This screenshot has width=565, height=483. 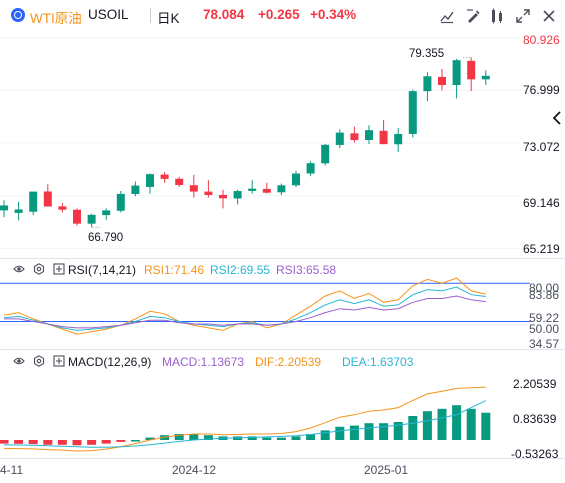 What do you see at coordinates (386, 470) in the screenshot?
I see `time-axis-tick: 2025-01` at bounding box center [386, 470].